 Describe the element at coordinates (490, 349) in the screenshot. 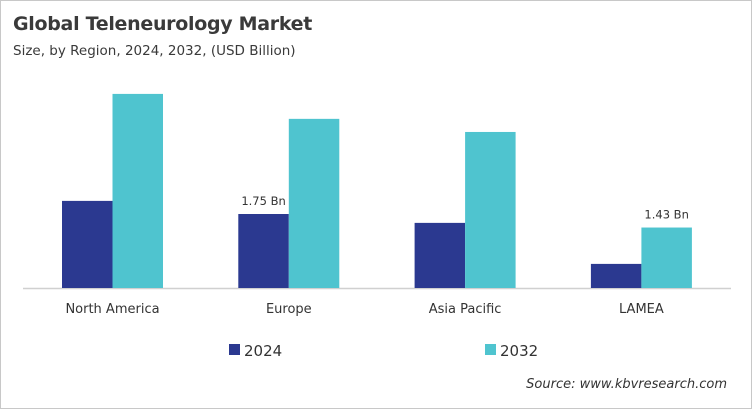

I see `legend-swatch-2032` at that location.